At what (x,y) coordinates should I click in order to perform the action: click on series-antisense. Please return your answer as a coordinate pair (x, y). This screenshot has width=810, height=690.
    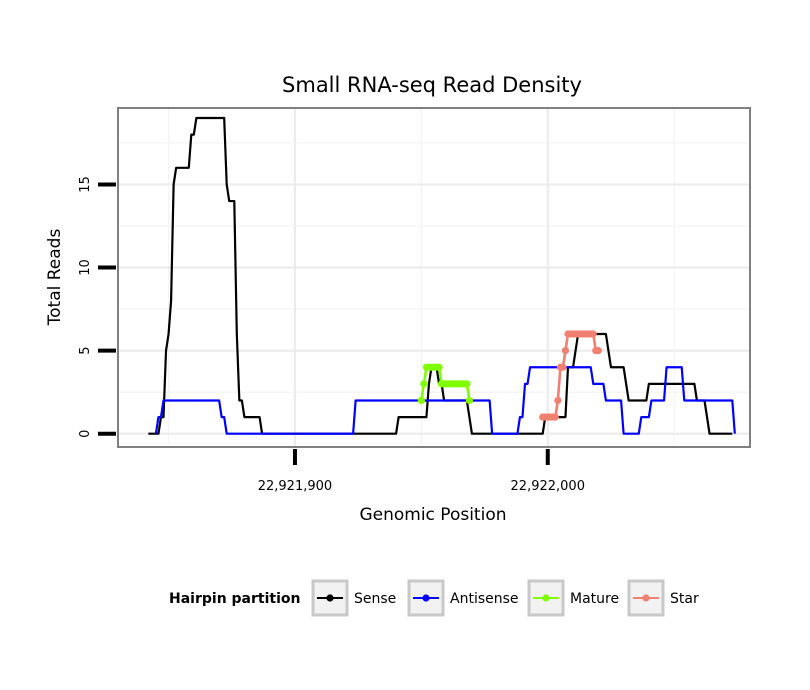
    Looking at the image, I should click on (445, 400).